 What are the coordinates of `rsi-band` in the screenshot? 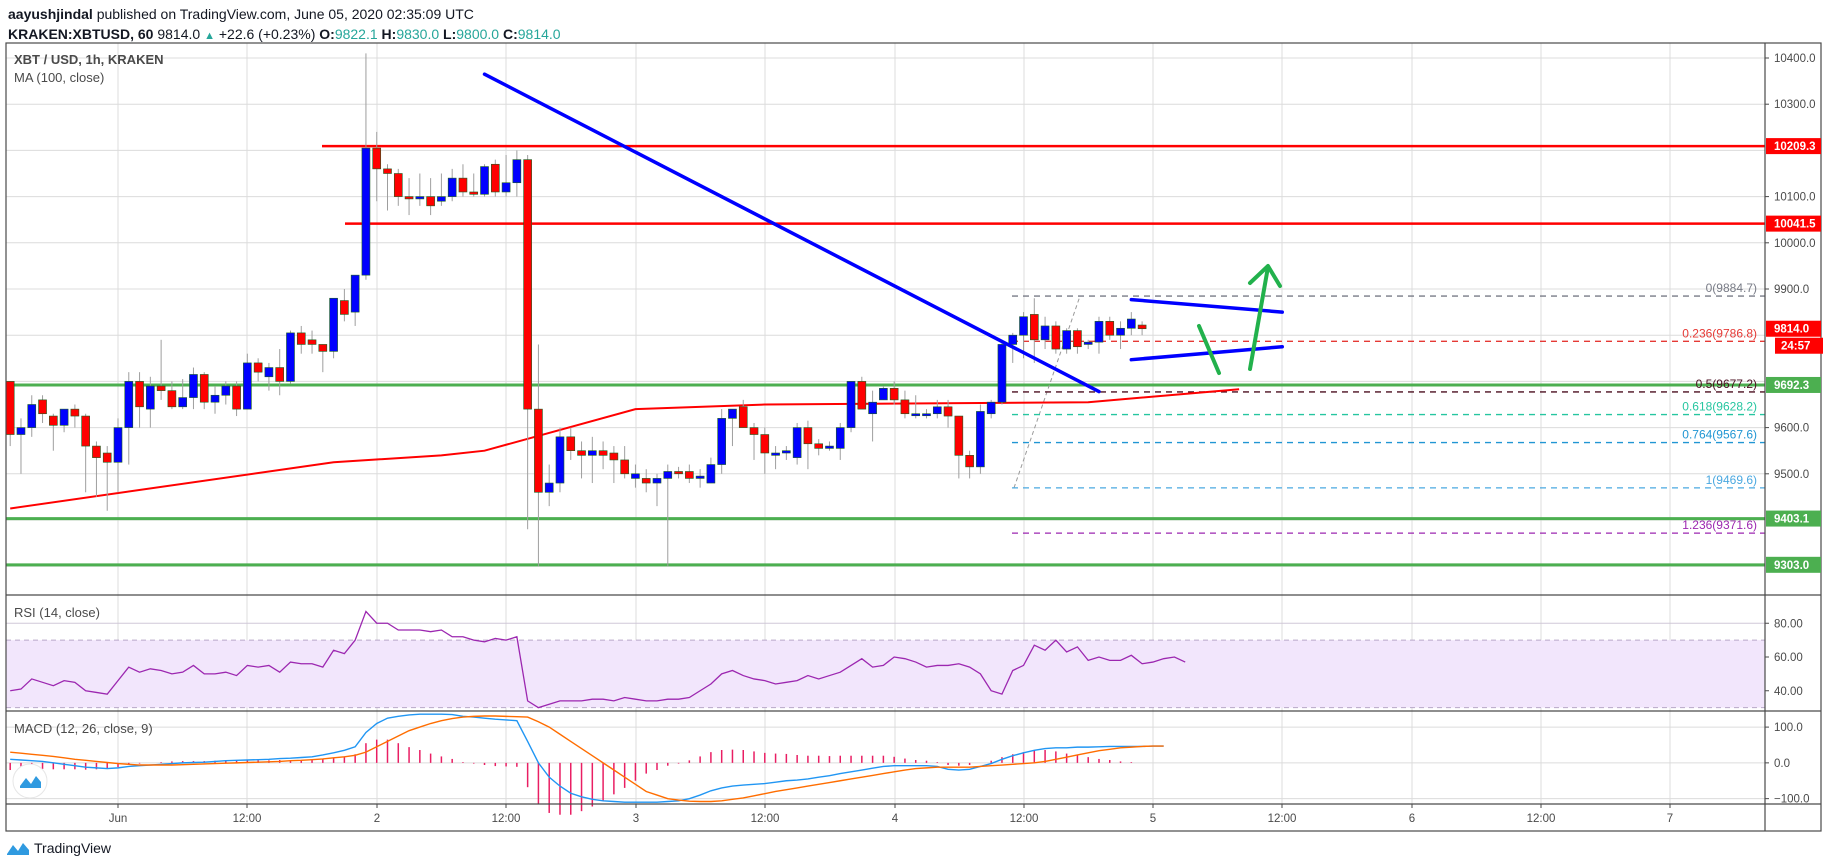 It's located at (885, 674).